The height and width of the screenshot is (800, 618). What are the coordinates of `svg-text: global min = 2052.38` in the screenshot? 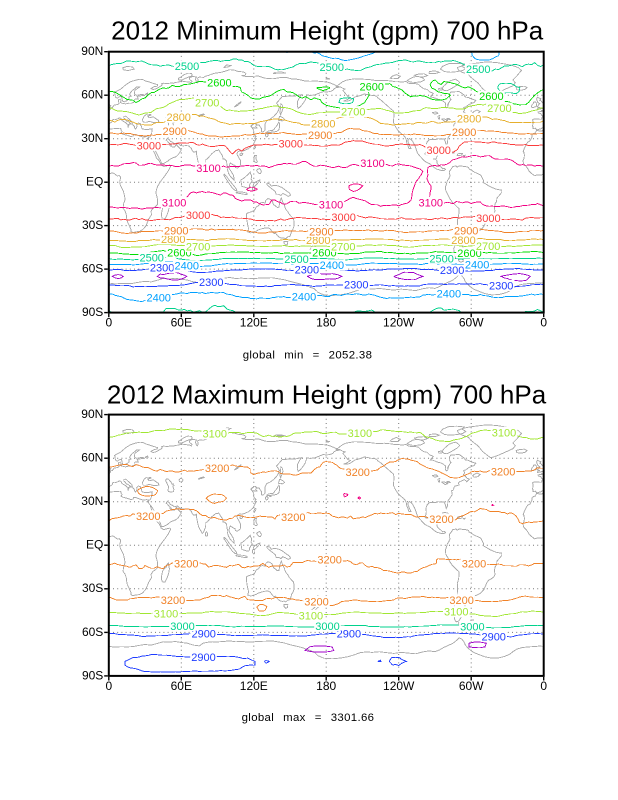 It's located at (308, 356).